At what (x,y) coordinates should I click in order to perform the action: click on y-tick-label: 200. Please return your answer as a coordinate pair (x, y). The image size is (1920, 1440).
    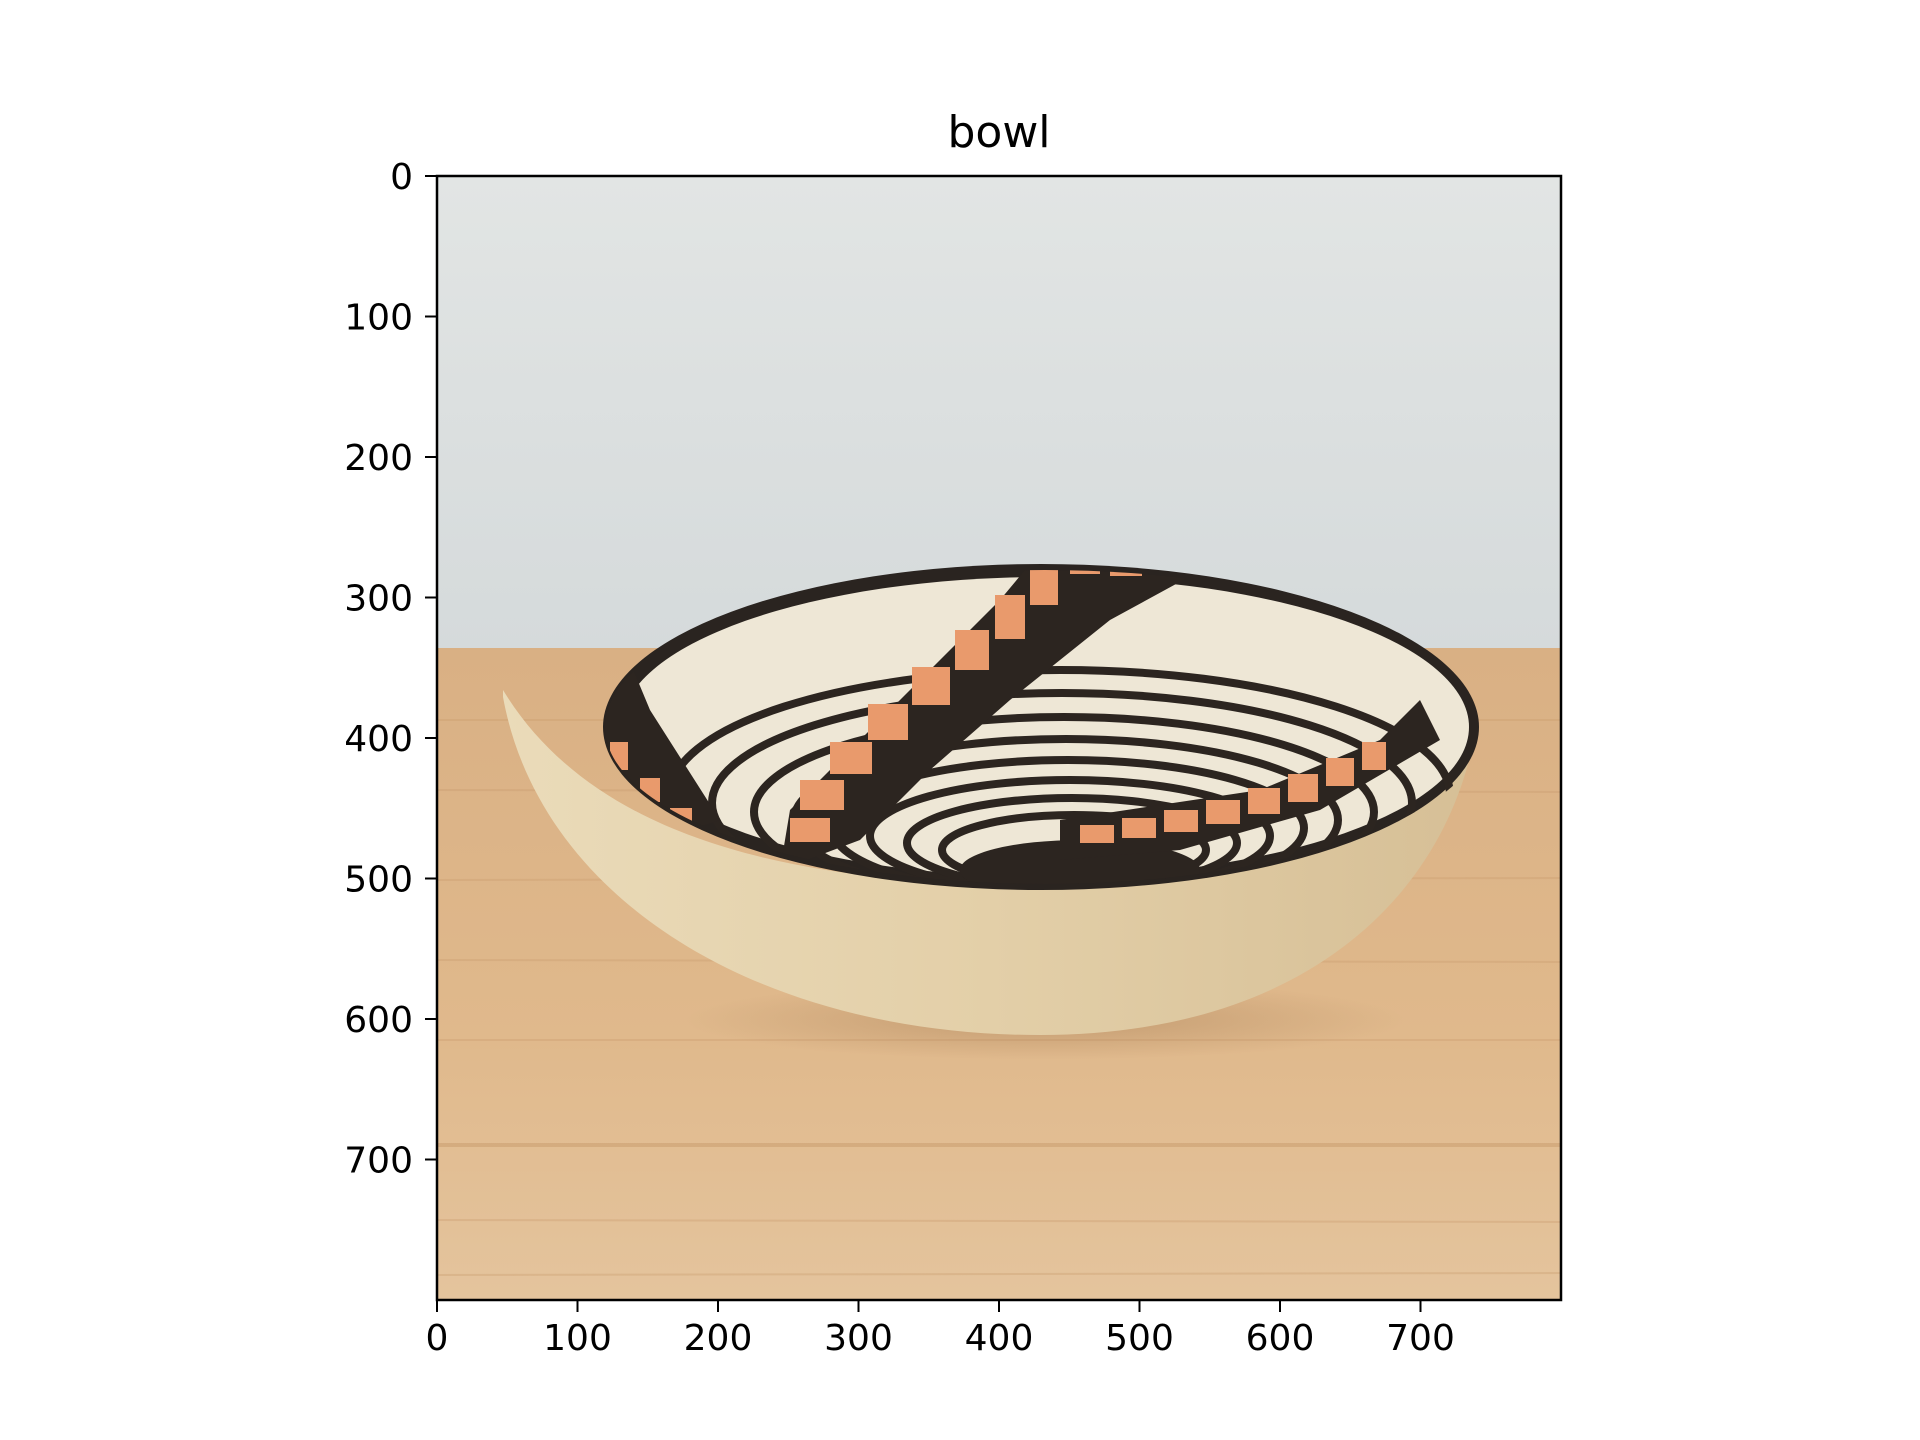
    Looking at the image, I should click on (378, 458).